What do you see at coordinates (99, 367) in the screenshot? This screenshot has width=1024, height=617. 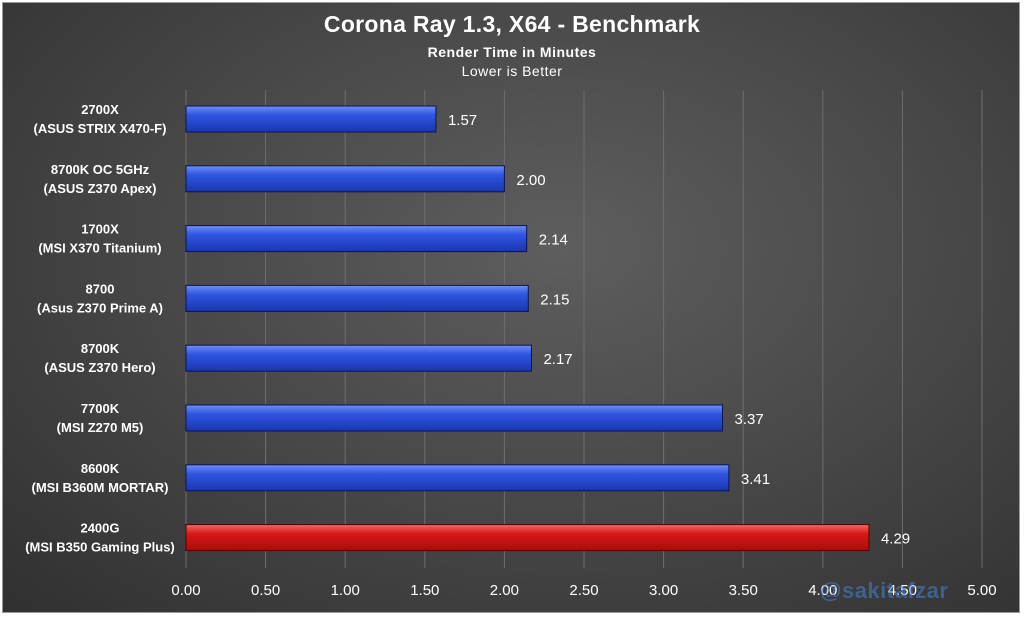 I see `y-category-label: (ASUS Z370 Hero)` at bounding box center [99, 367].